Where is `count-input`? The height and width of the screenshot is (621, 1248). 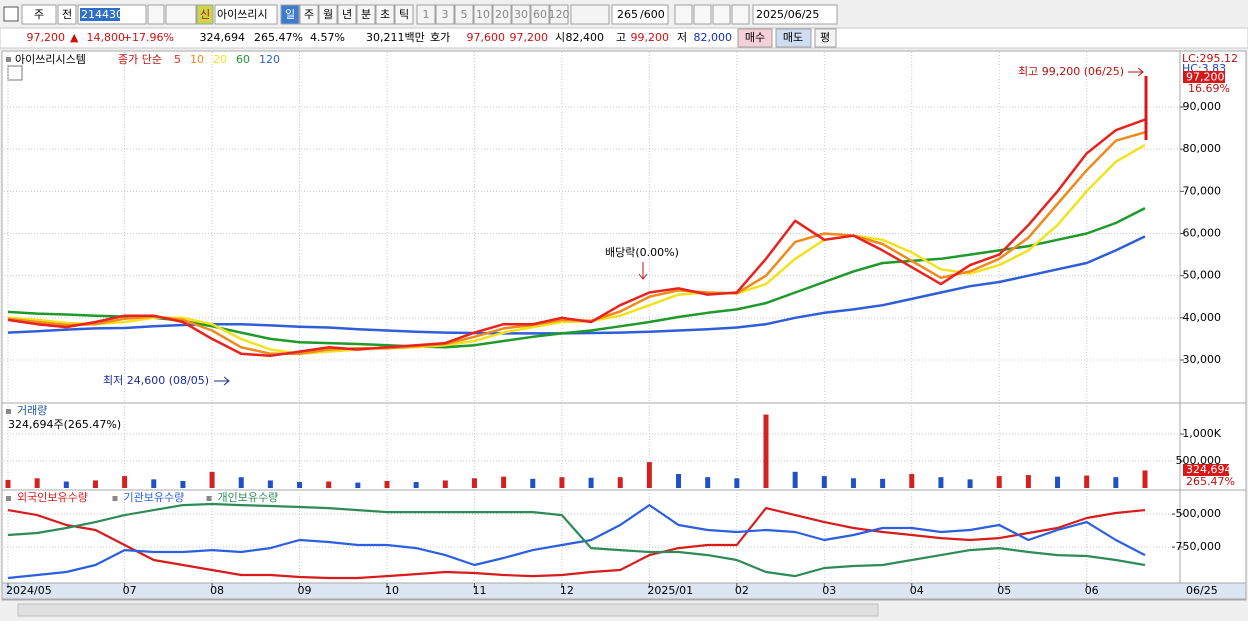 count-input is located at coordinates (640, 14).